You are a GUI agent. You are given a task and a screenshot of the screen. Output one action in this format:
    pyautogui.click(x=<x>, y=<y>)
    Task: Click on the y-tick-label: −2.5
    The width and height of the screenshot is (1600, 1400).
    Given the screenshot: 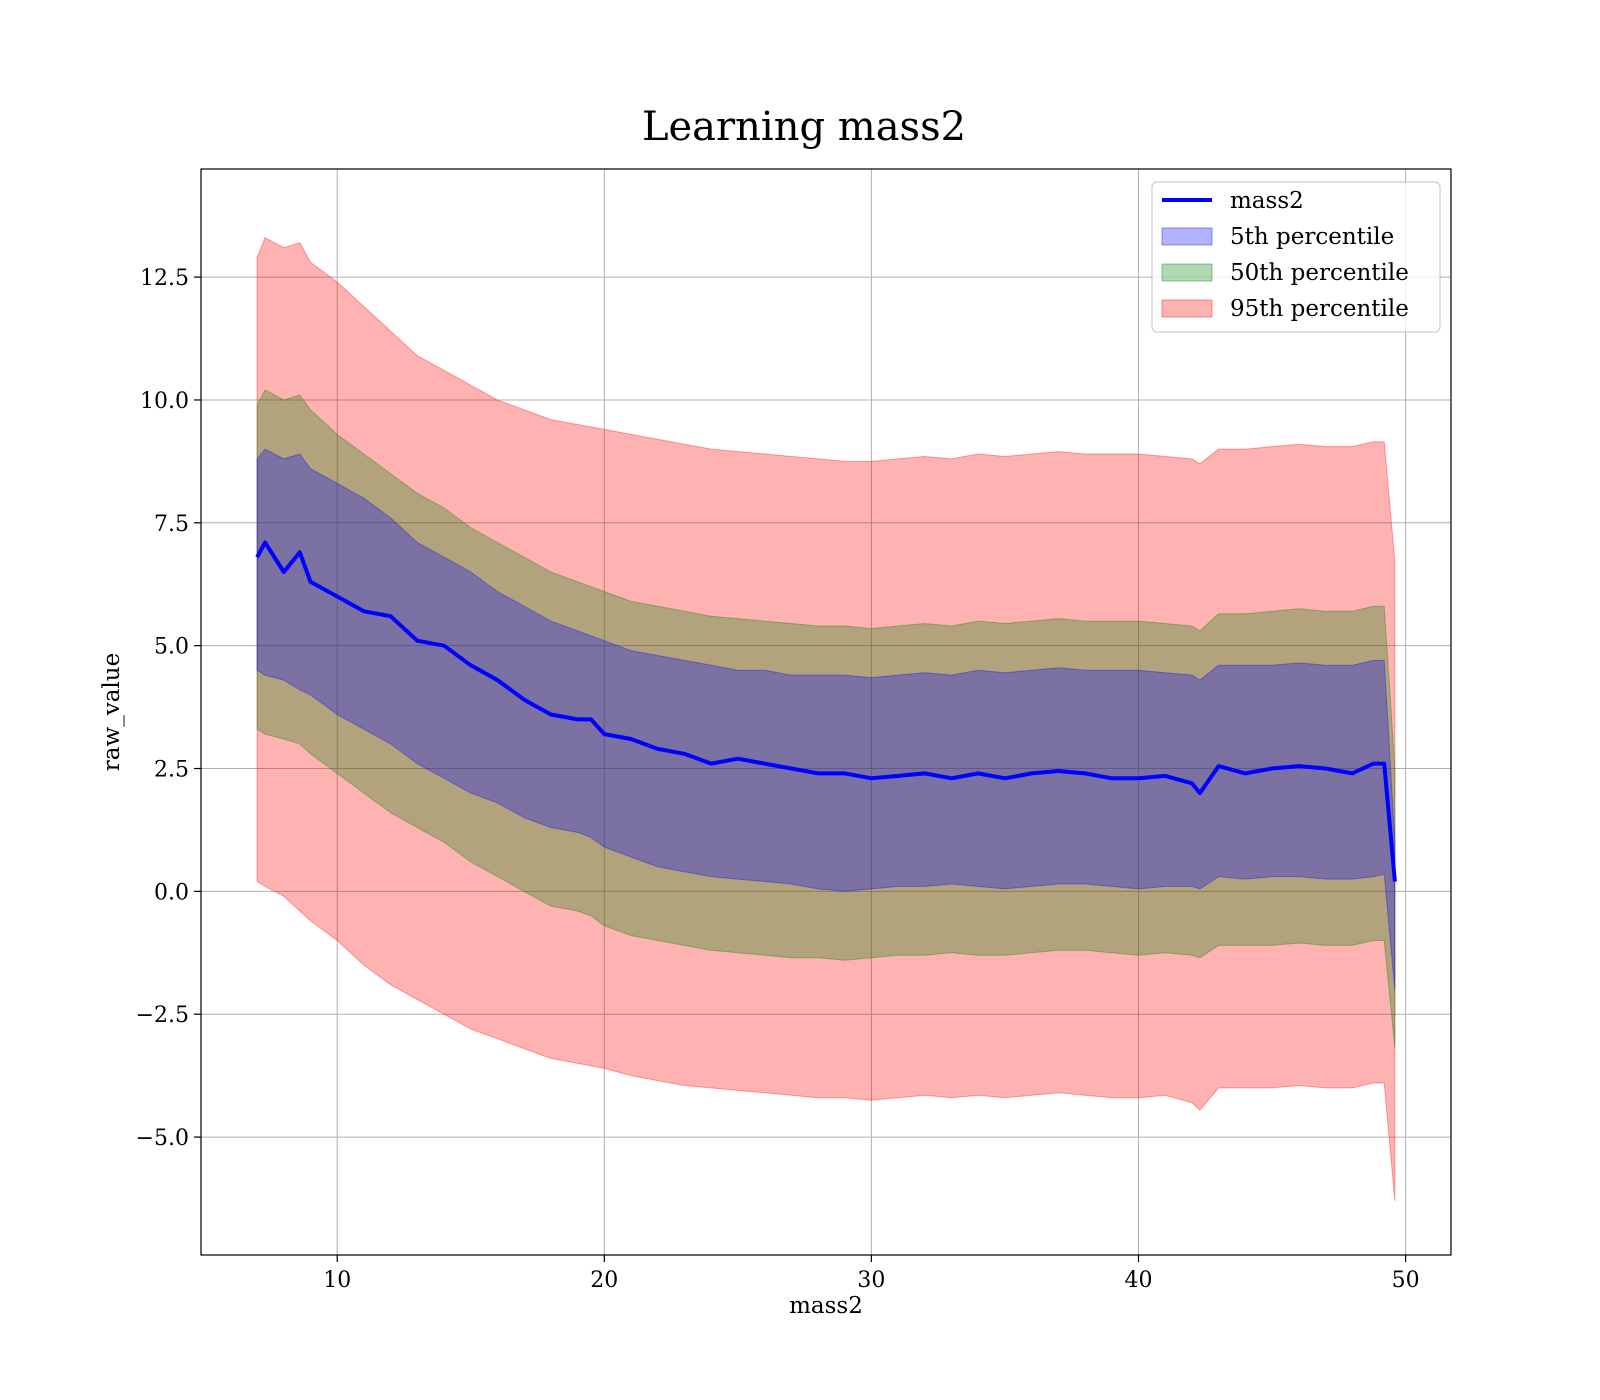 What is the action you would take?
    pyautogui.click(x=162, y=1015)
    